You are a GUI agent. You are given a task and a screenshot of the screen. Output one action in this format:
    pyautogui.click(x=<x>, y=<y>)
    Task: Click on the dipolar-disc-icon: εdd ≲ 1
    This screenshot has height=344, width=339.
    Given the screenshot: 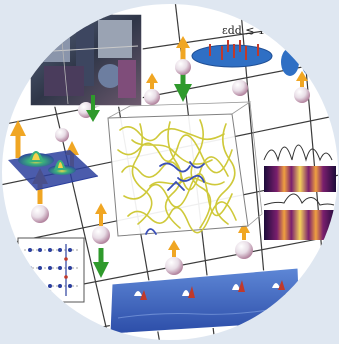 What is the action you would take?
    pyautogui.click(x=253, y=50)
    